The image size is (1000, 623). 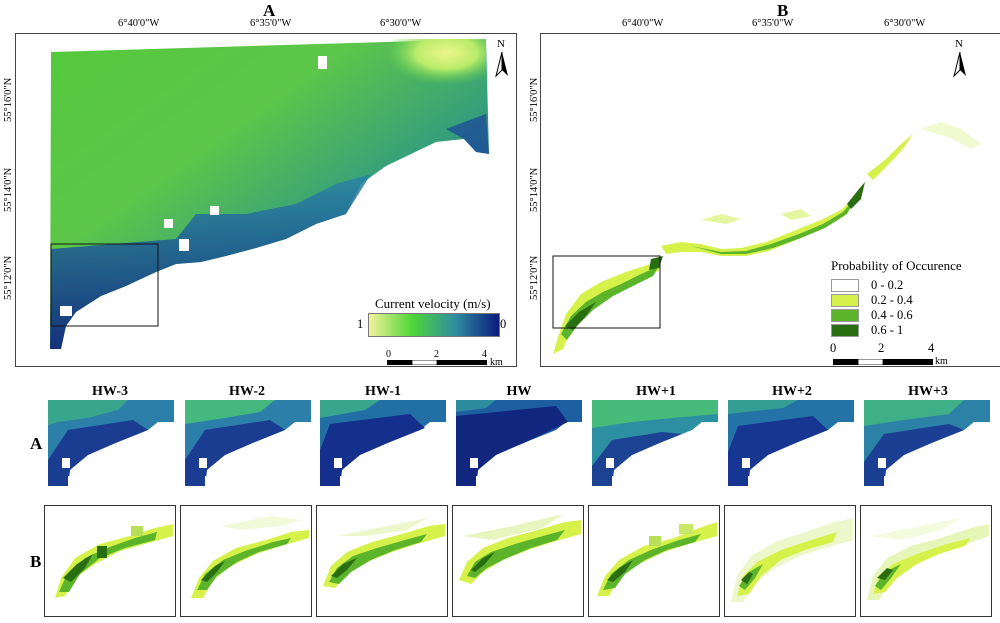 I want to click on probability-legend-item: 0.2 - 0.4, so click(x=872, y=299).